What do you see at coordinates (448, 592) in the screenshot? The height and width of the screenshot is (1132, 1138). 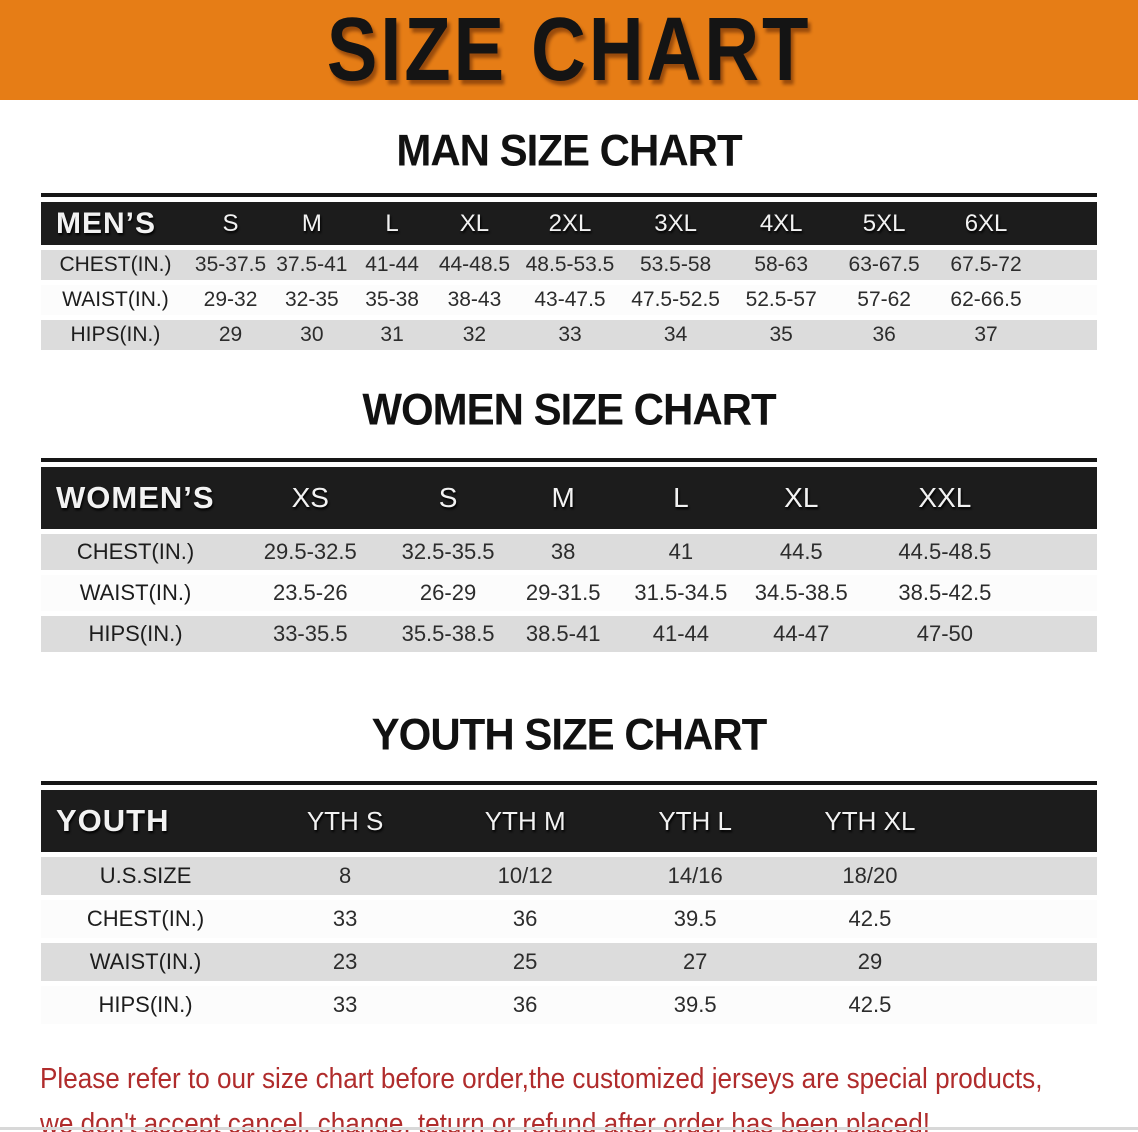 I see `size-value-cell: 26-29` at bounding box center [448, 592].